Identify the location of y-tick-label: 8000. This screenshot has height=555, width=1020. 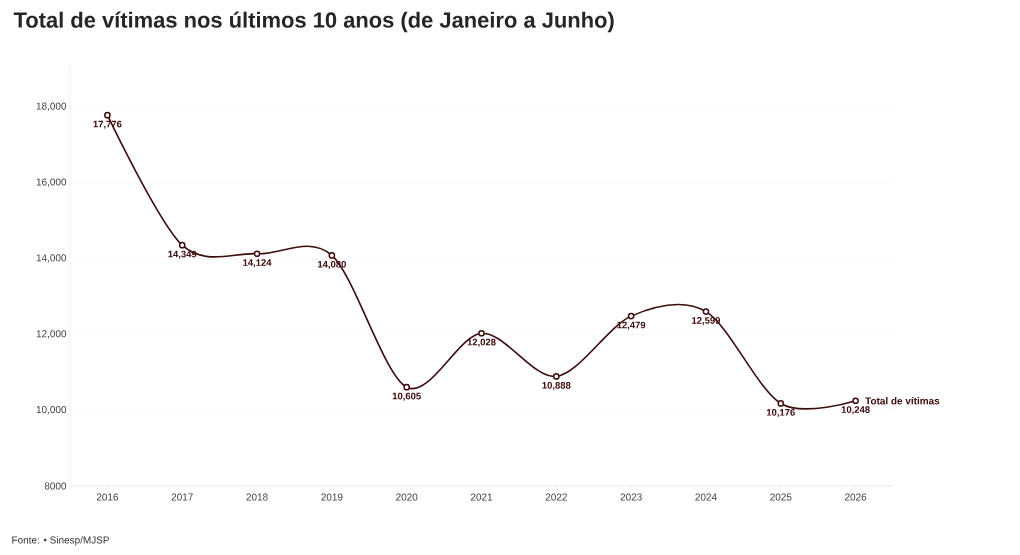
(55, 486).